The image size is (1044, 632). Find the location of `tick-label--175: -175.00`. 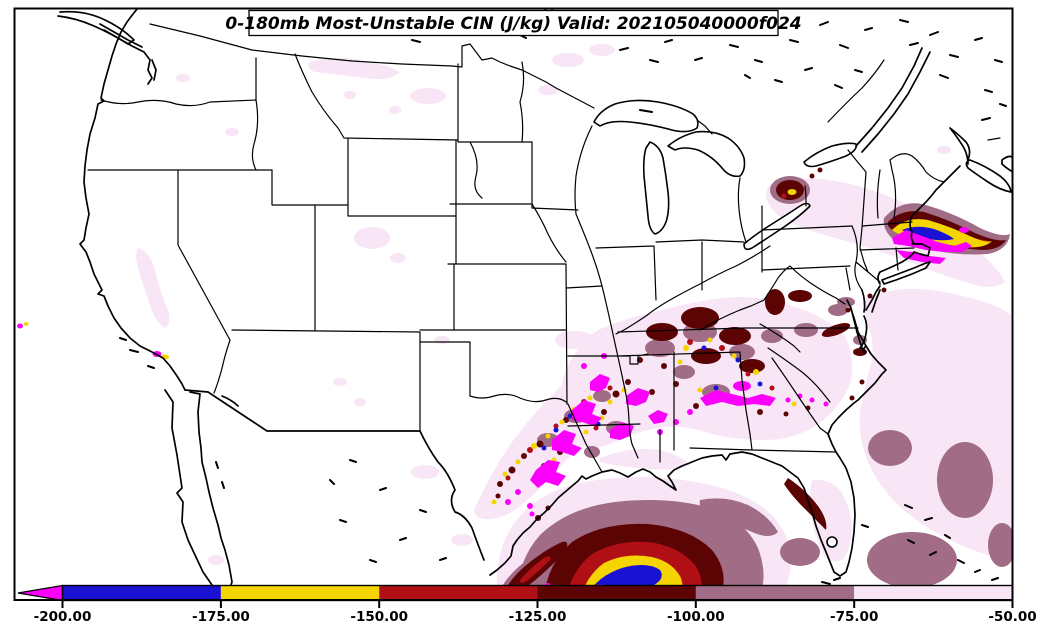

tick-label--175: -175.00 is located at coordinates (221, 617).